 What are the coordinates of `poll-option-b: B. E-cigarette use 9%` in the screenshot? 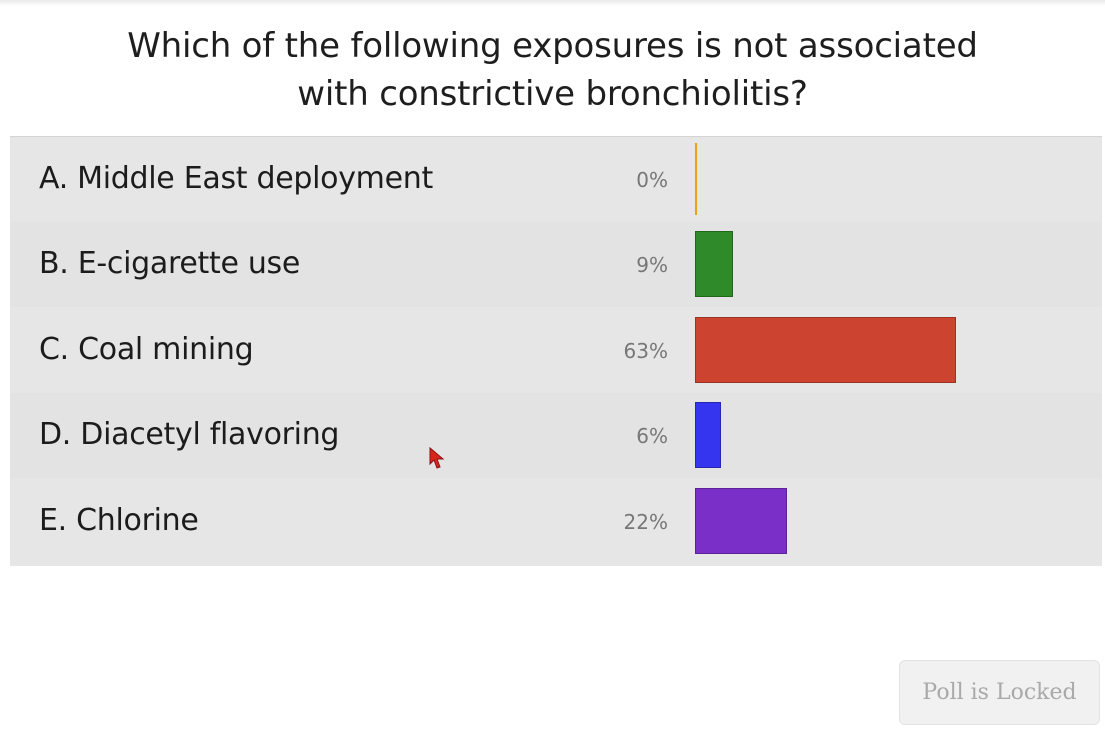 It's located at (556, 264).